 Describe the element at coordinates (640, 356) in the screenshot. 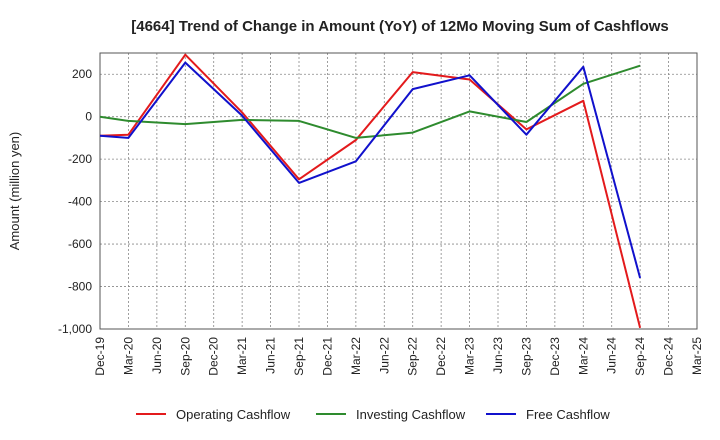

I see `x-tick-label: Sep-24` at that location.